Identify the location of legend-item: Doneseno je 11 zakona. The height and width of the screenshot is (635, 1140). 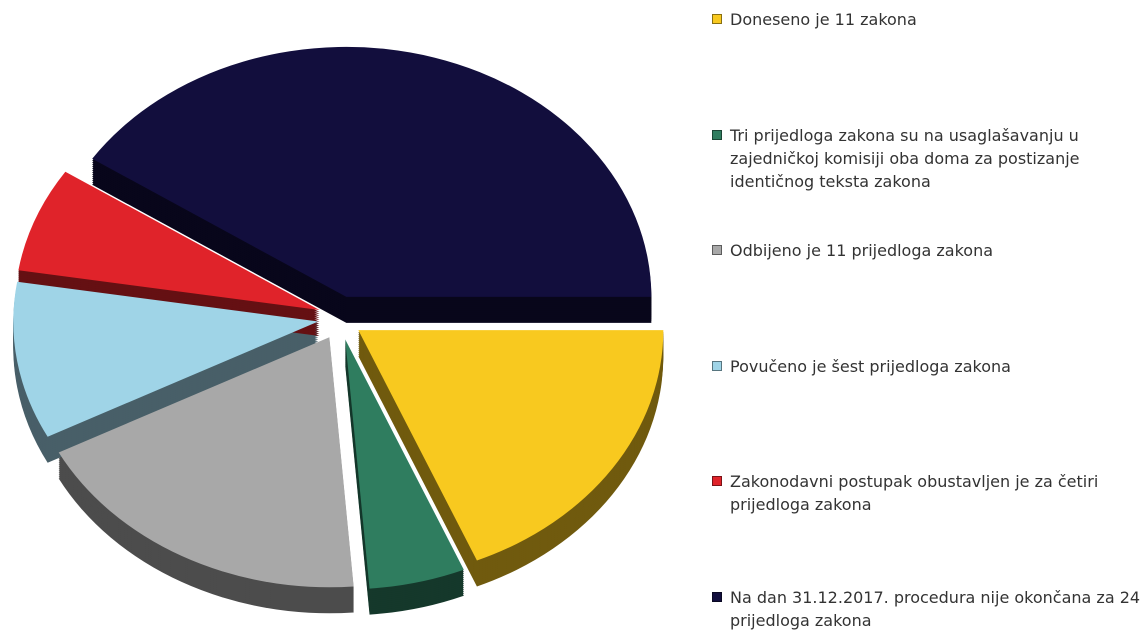
(926, 19).